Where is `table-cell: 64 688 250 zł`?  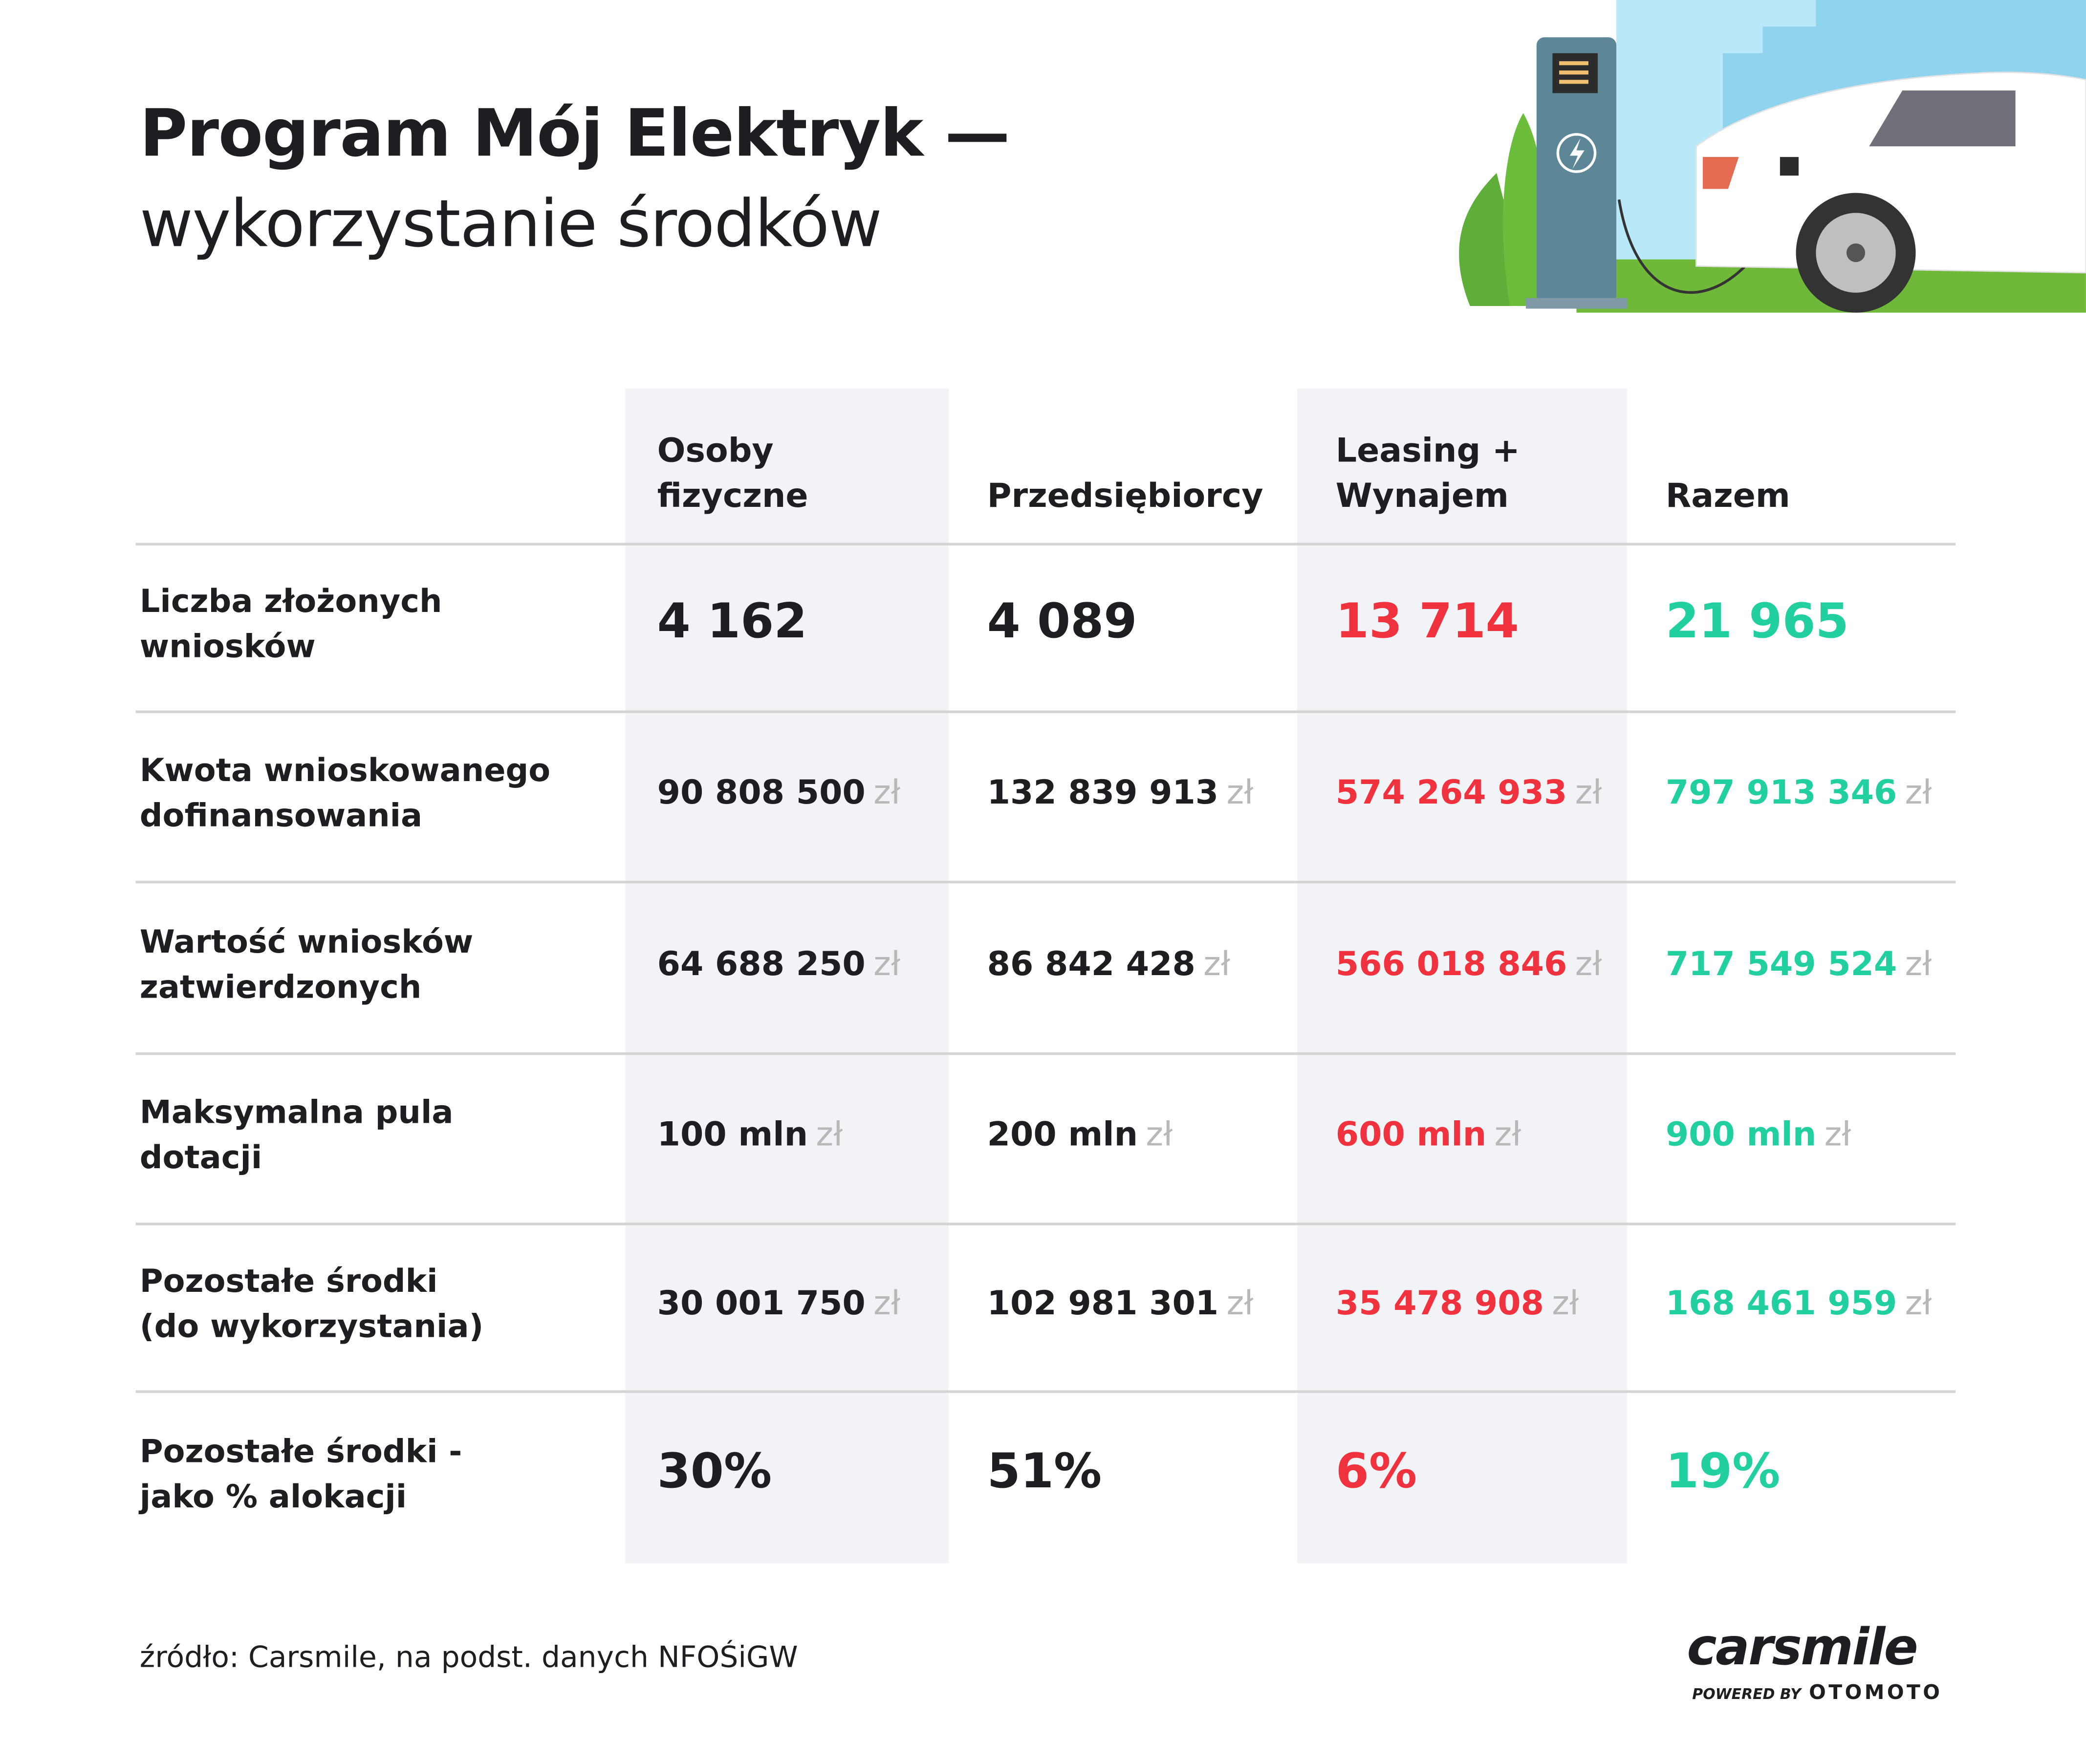
table-cell: 64 688 250 zł is located at coordinates (779, 963).